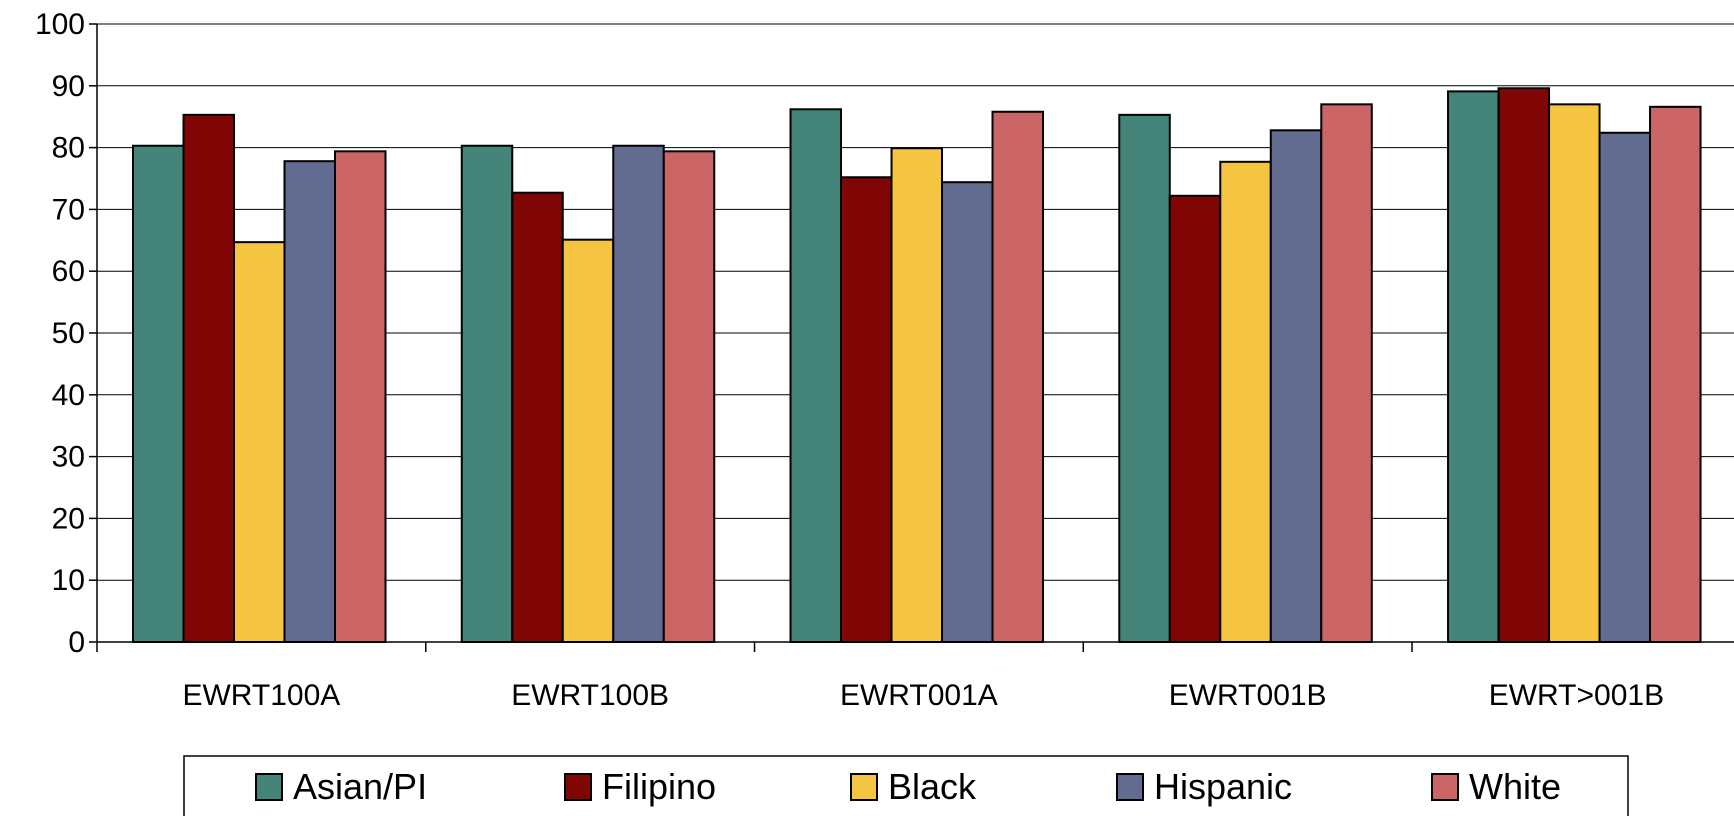 This screenshot has width=1734, height=816. What do you see at coordinates (919, 695) in the screenshot?
I see `x-tick-label: EWRT001A` at bounding box center [919, 695].